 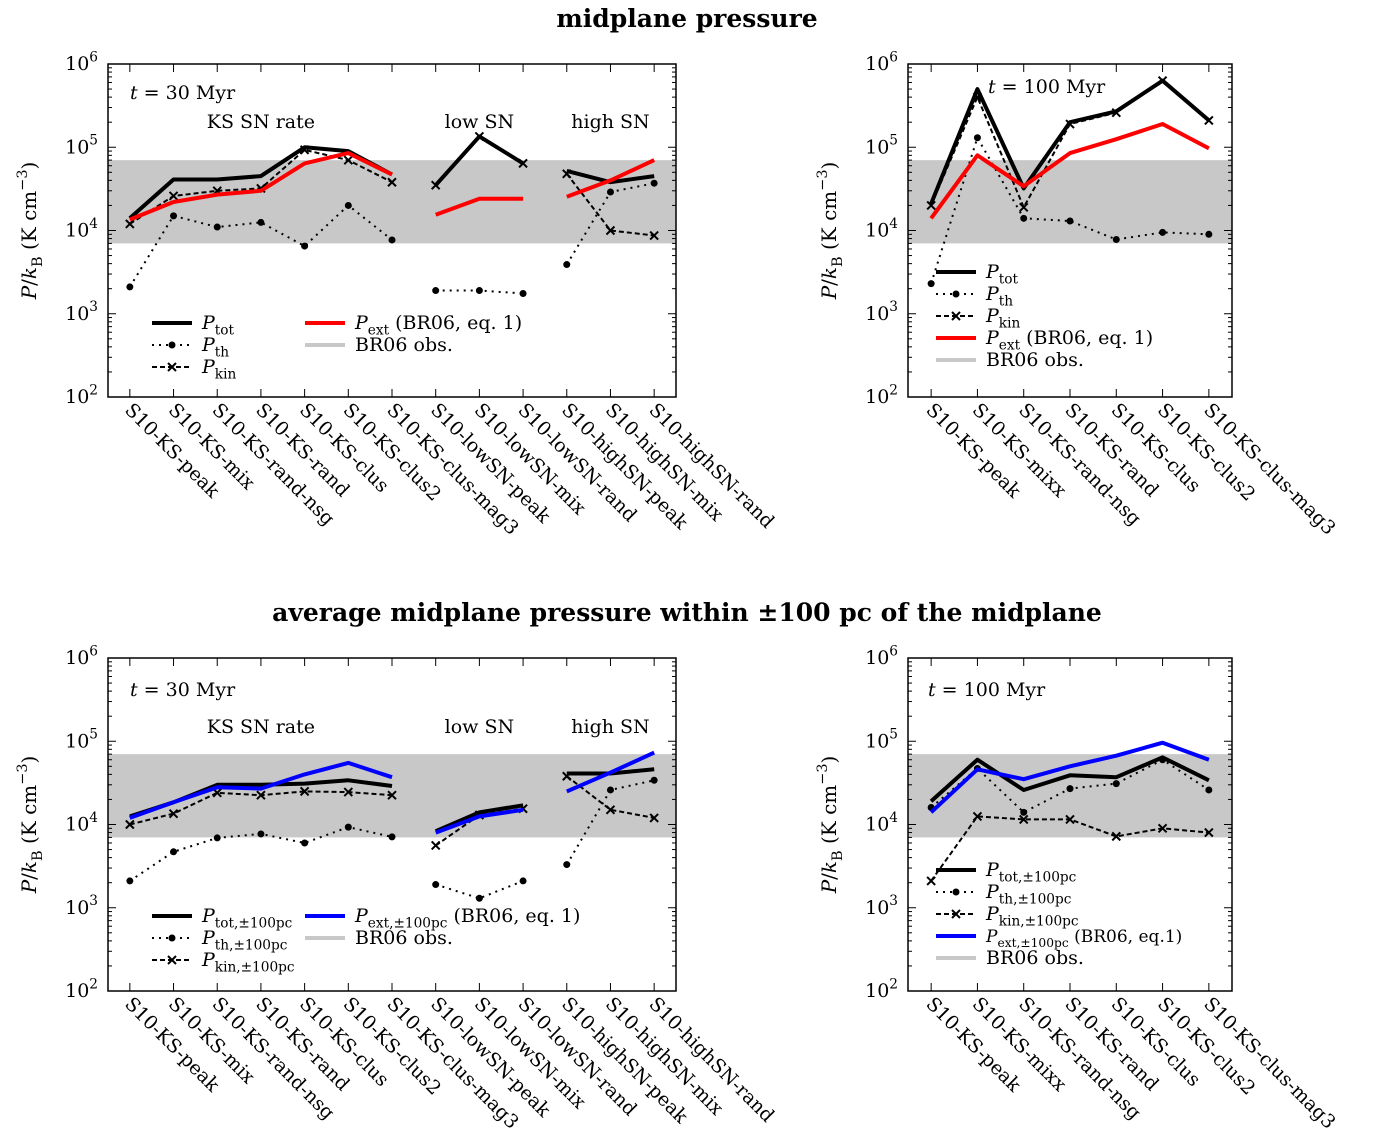 I want to click on text-span: ,, so click(x=519, y=916).